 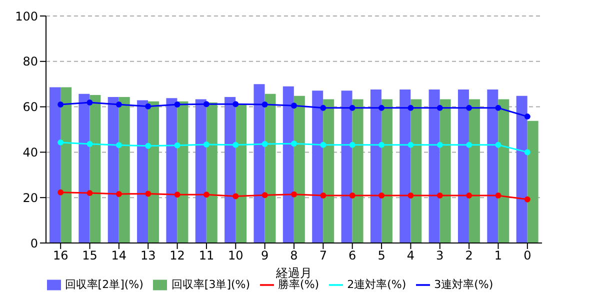 What do you see at coordinates (30, 107) in the screenshot?
I see `y-tick-label: 60` at bounding box center [30, 107].